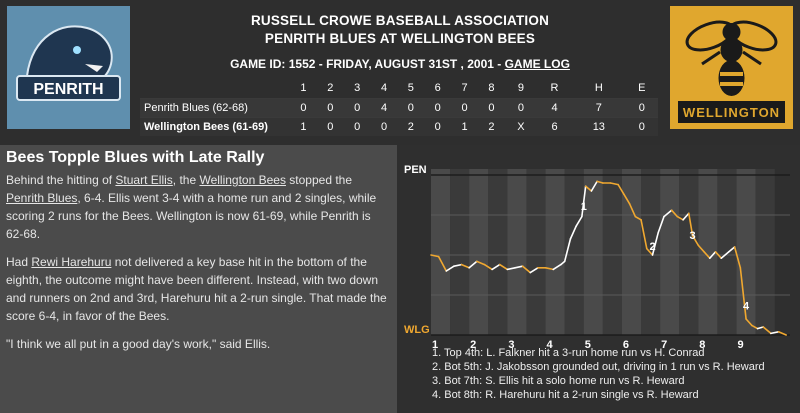  I want to click on away-team-name: Penrith Blues (62-68), so click(215, 107).